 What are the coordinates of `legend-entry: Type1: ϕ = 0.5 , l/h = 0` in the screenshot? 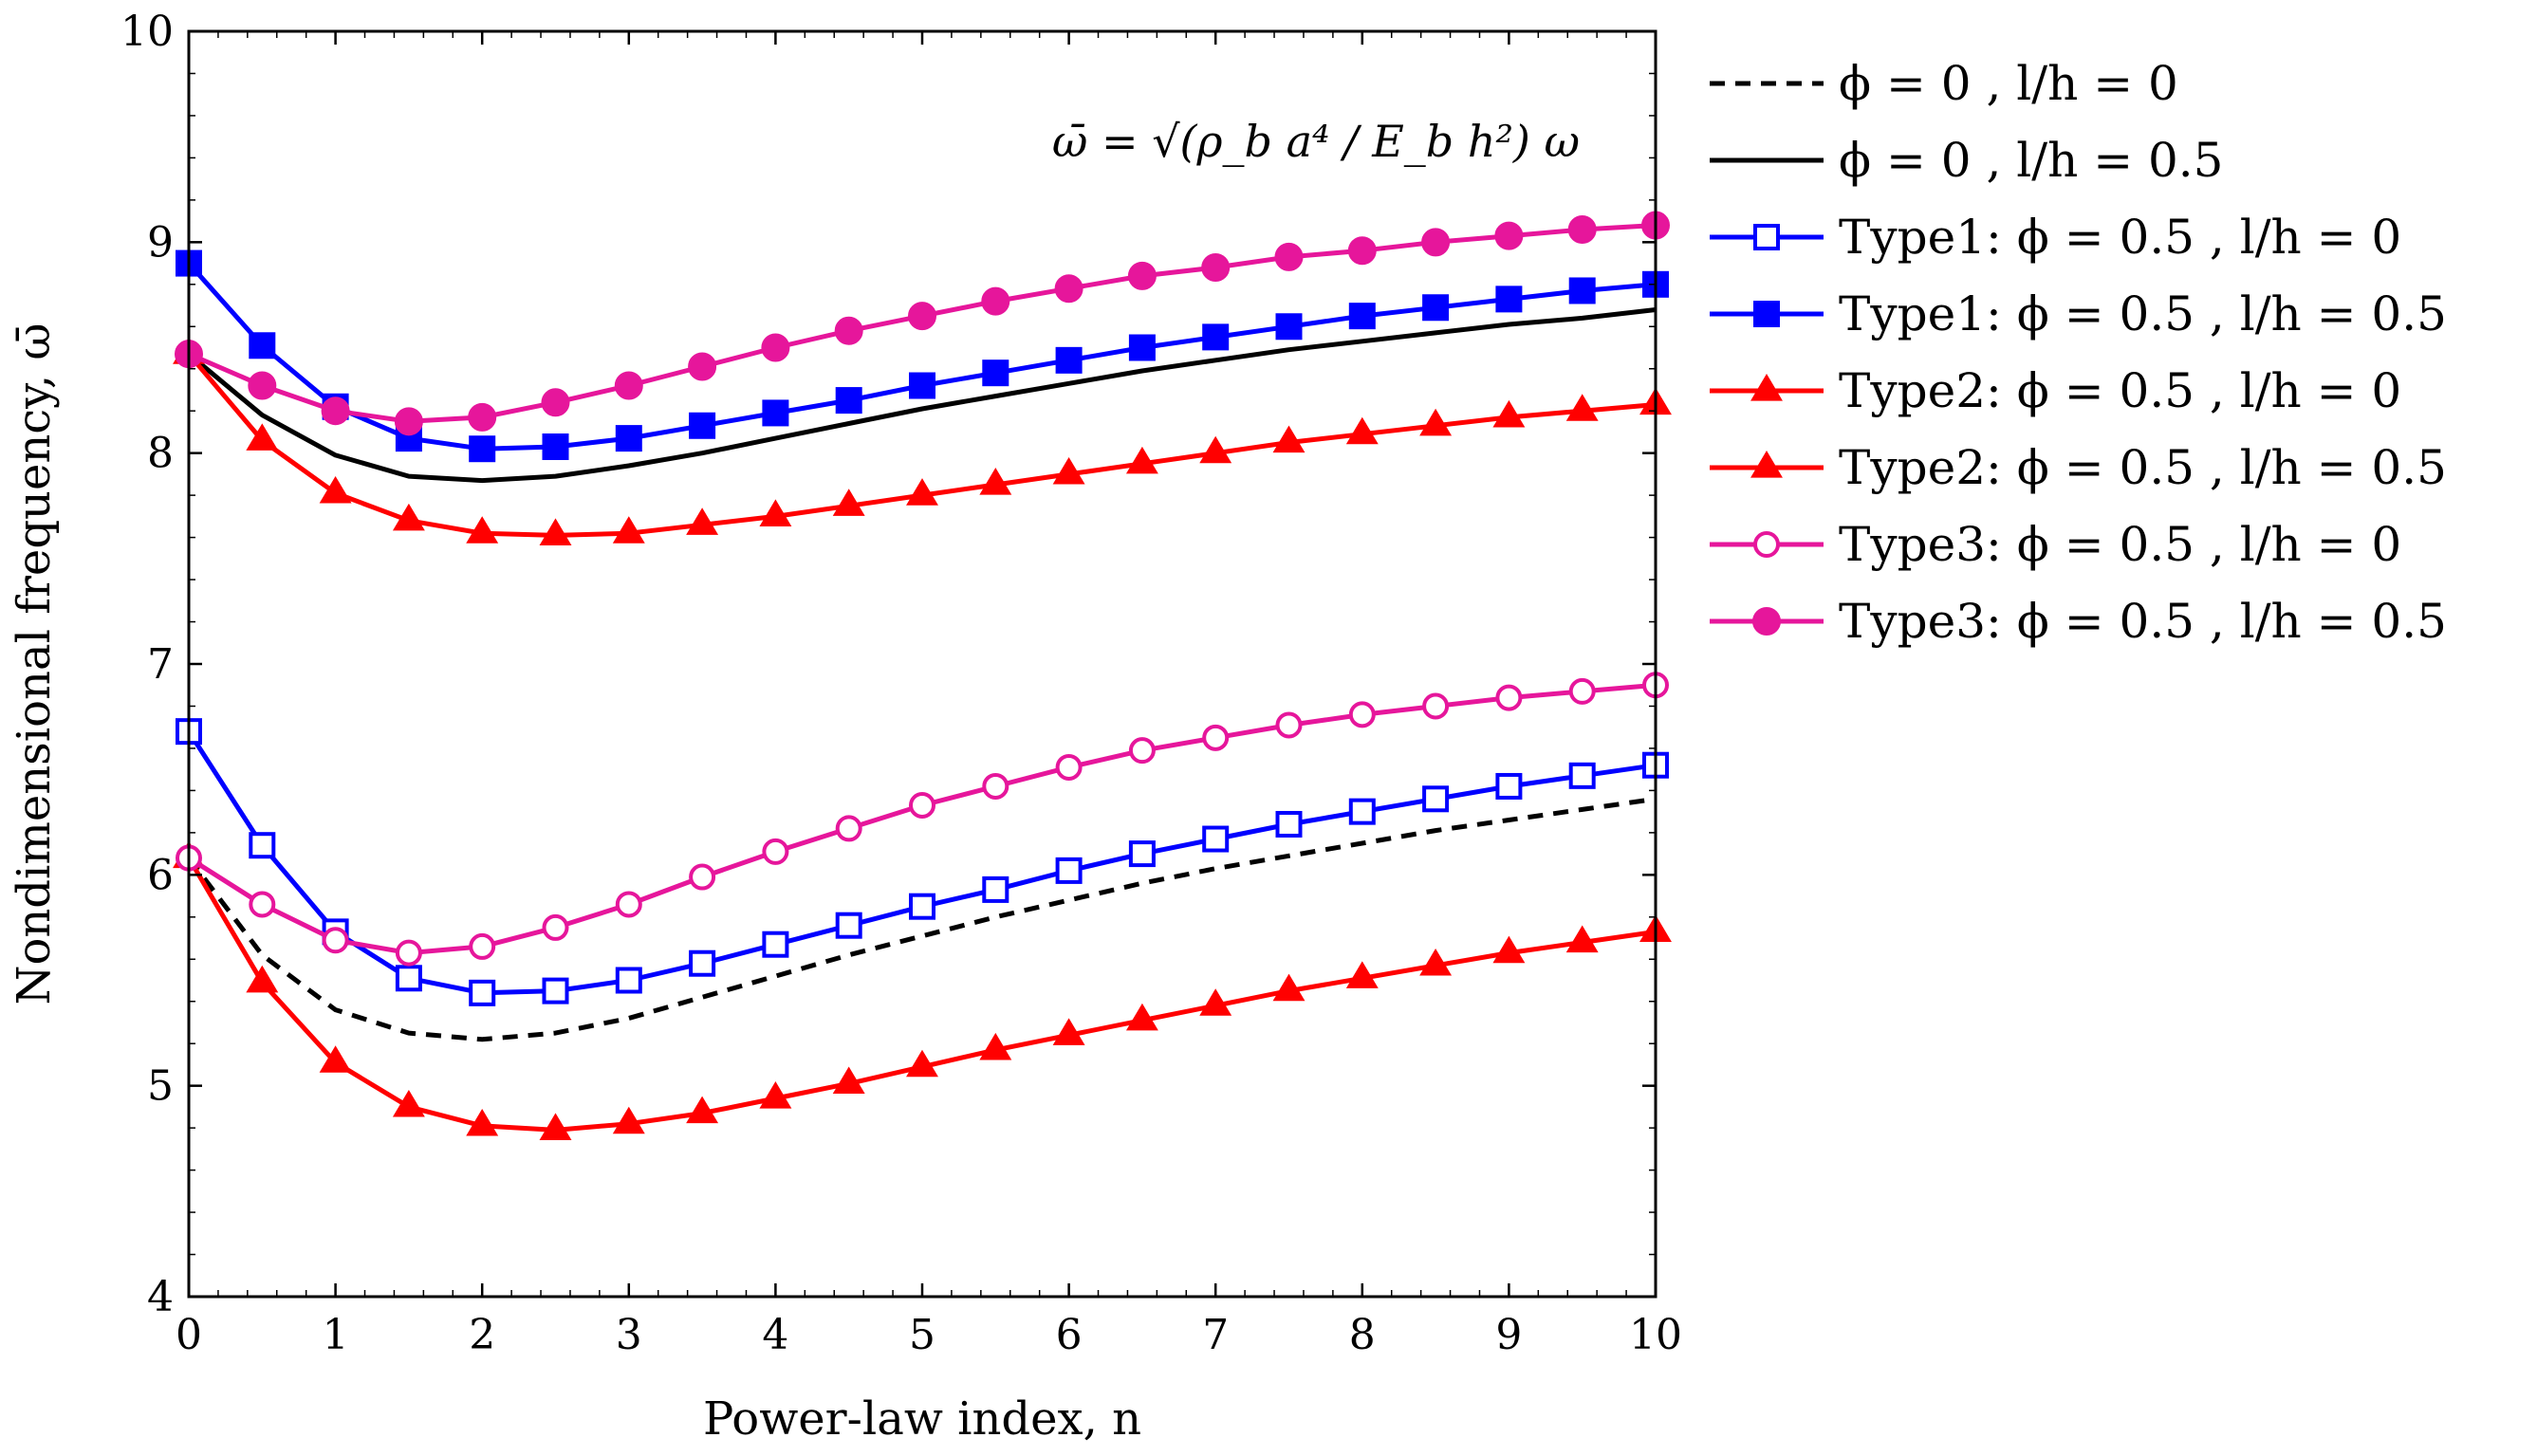 It's located at (2055, 237).